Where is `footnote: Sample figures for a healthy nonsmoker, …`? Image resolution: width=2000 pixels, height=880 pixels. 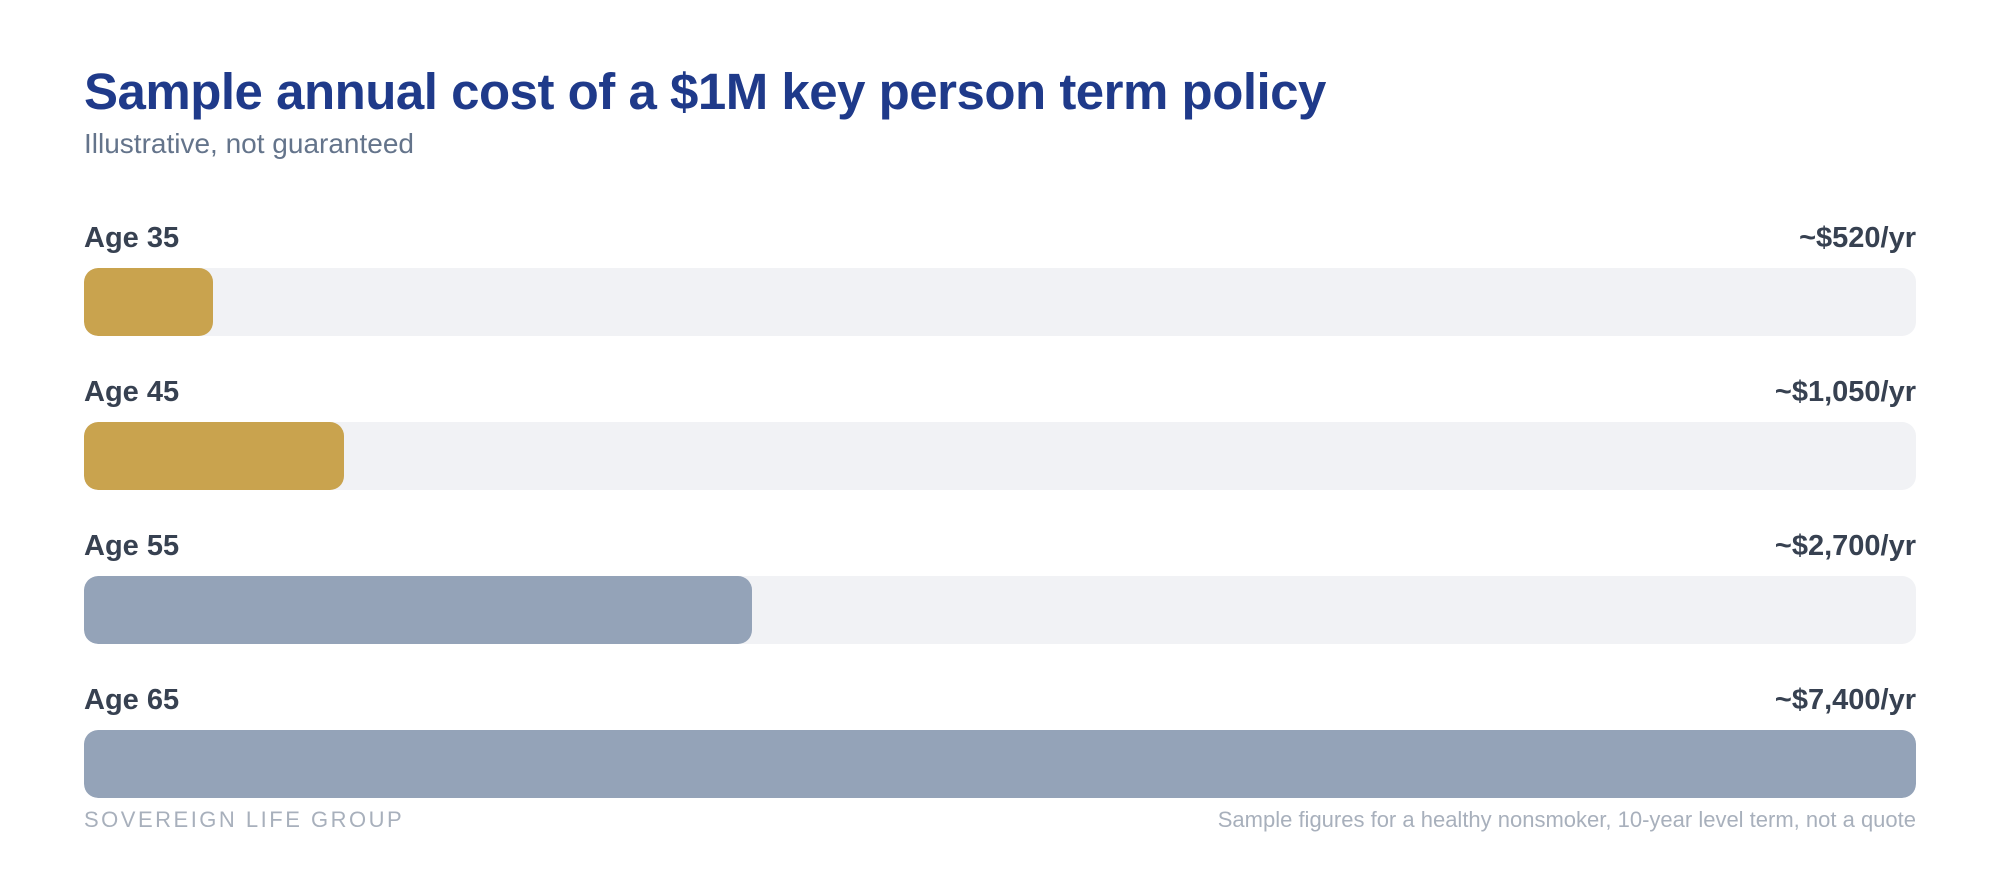 footnote: Sample figures for a healthy nonsmoker, … is located at coordinates (1566, 819).